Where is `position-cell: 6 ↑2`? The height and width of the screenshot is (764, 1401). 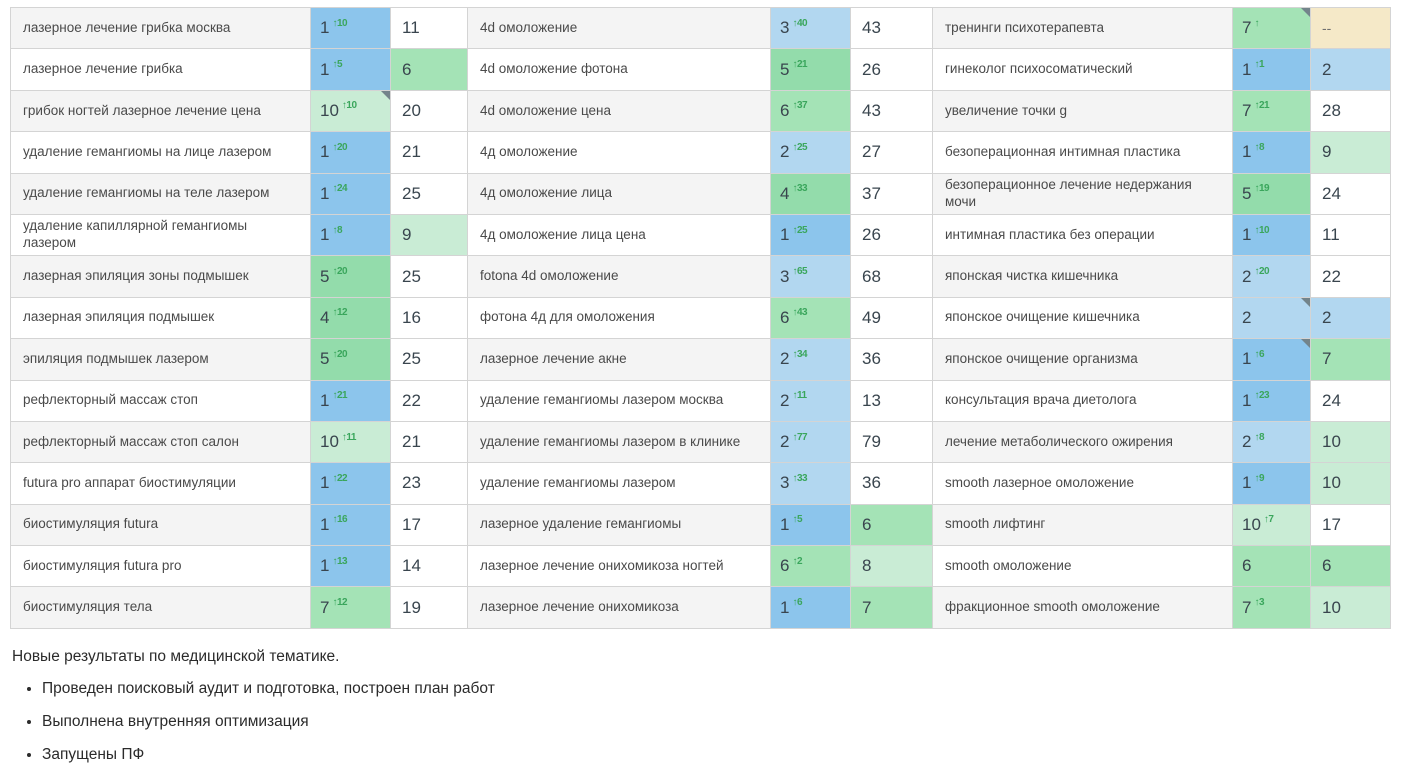 position-cell: 6 ↑2 is located at coordinates (811, 567).